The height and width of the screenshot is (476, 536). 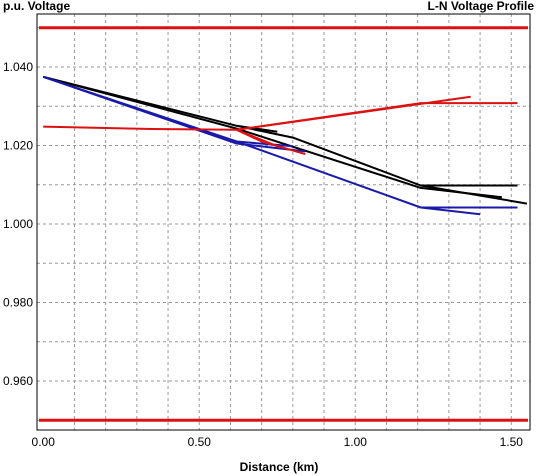 What do you see at coordinates (44, 442) in the screenshot?
I see `x-tick-label: 0.00` at bounding box center [44, 442].